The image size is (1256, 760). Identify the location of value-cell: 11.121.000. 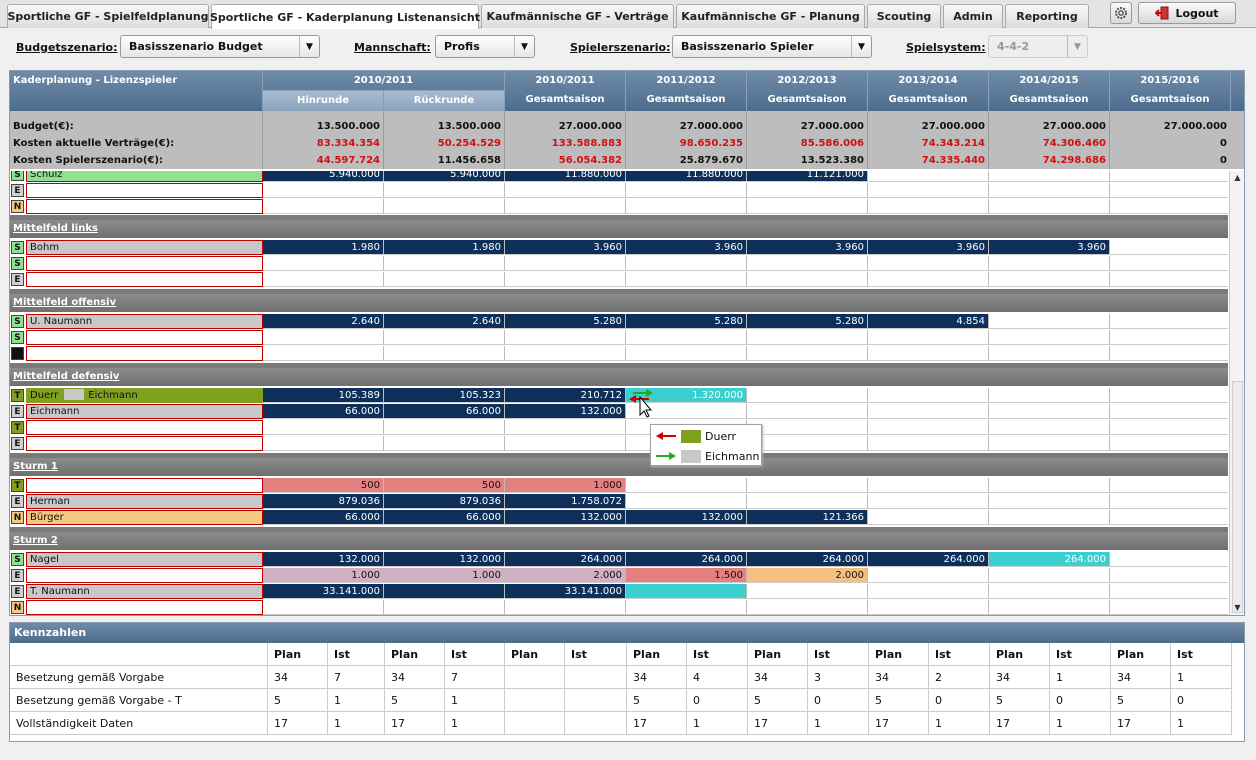
(807, 176).